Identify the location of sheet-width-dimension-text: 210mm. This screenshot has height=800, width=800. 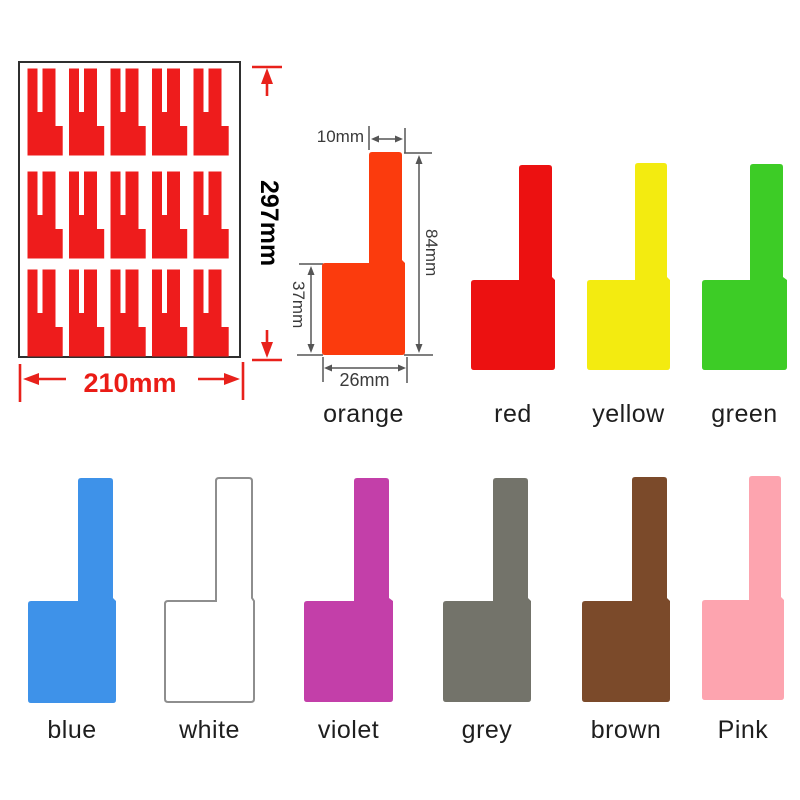
(130, 383).